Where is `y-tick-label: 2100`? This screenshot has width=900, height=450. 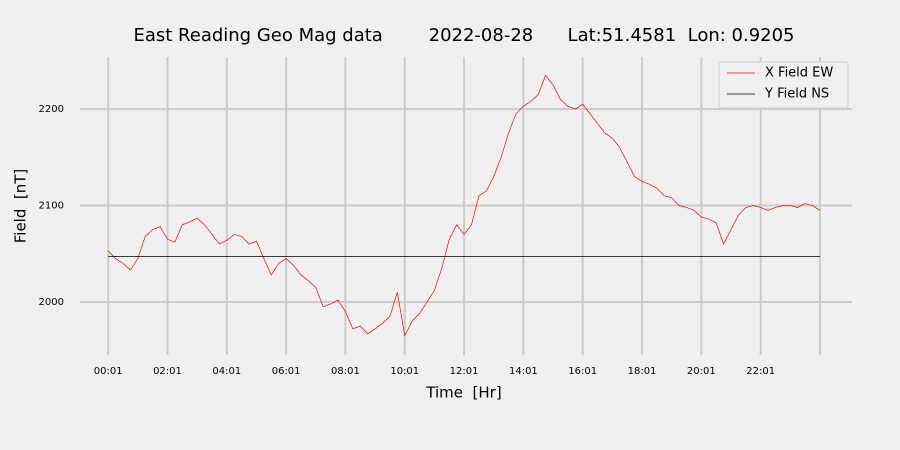 y-tick-label: 2100 is located at coordinates (51, 206).